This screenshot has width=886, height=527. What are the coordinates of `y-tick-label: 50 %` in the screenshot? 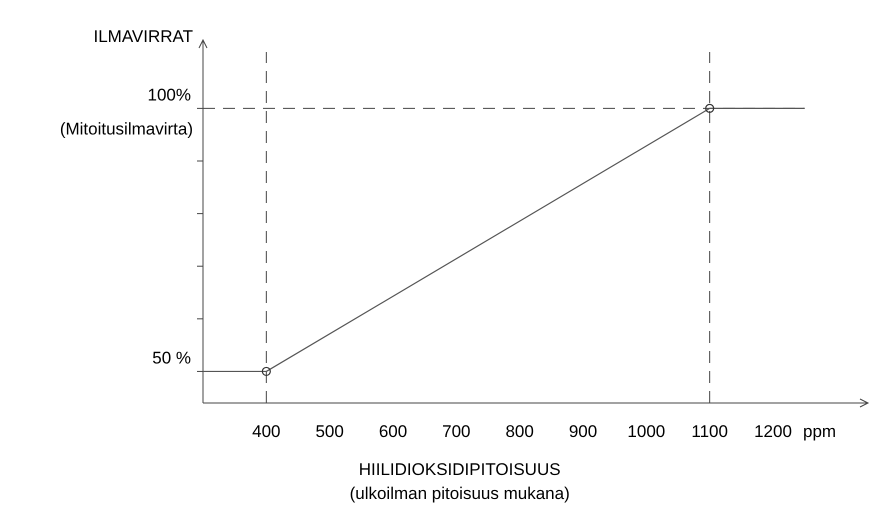 It's located at (171, 358).